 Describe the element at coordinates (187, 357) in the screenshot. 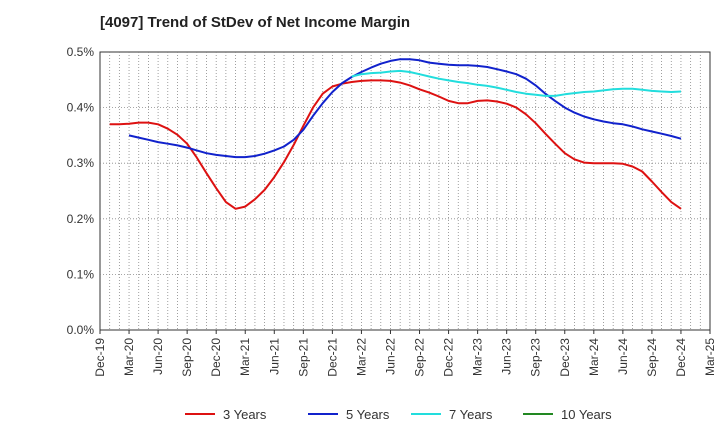

I see `x-tick-label: Sep-20` at that location.